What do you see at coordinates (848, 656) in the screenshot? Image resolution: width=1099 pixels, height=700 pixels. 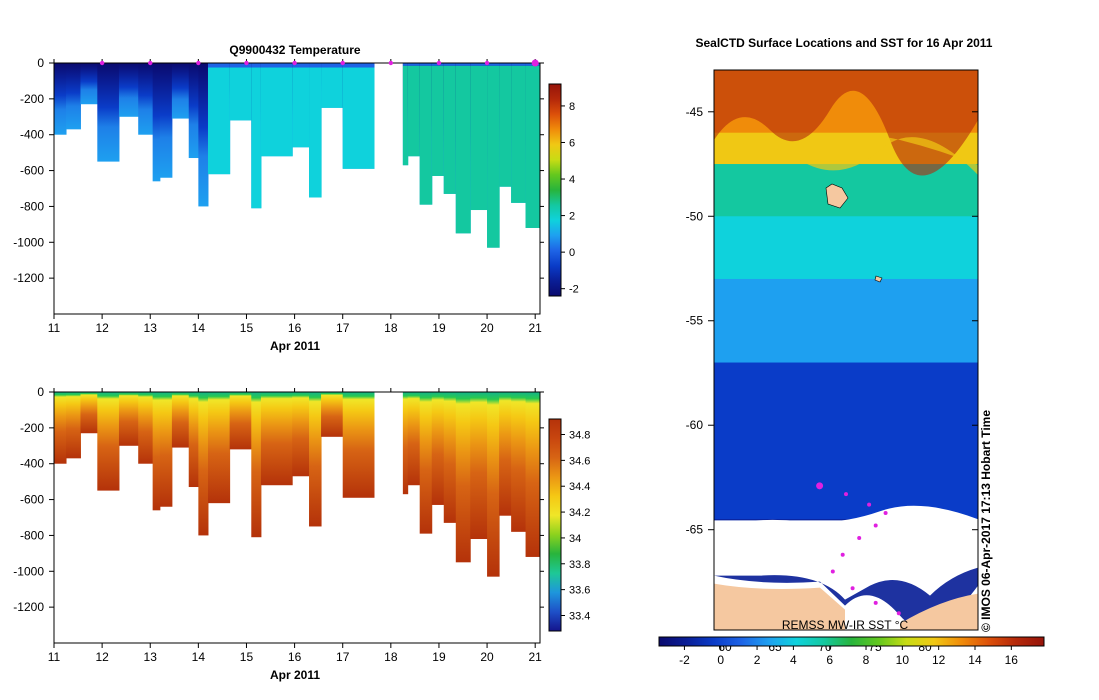 I see `sst-colorbar-ticks: -2 0 2 4 6 8 10 12 14 16` at bounding box center [848, 656].